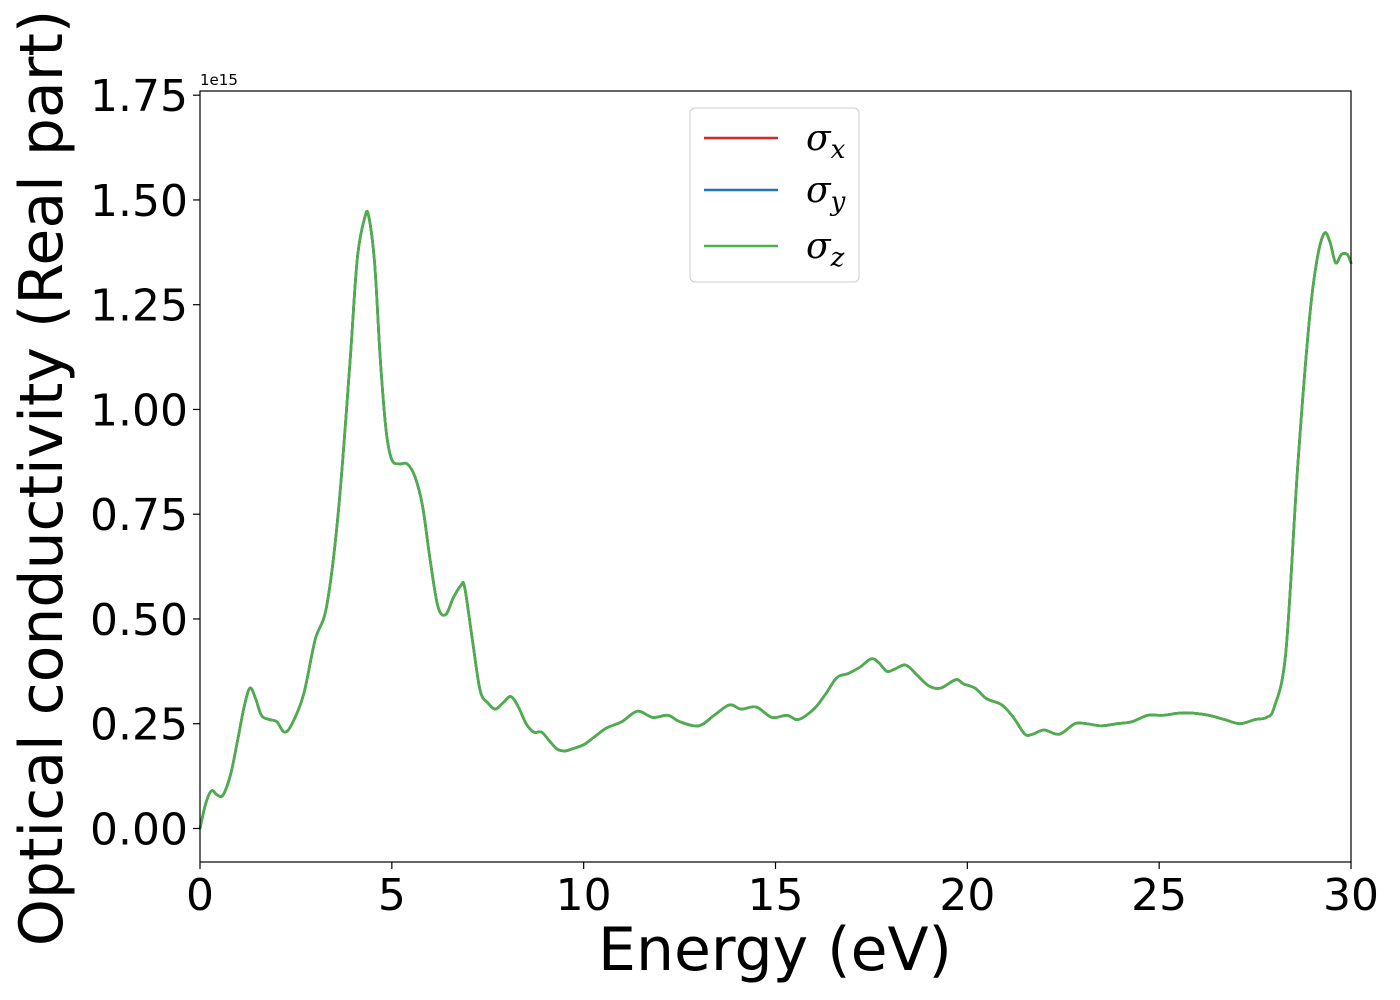 The image size is (1400, 1000). I want to click on y-tick-label: 0.25, so click(139, 725).